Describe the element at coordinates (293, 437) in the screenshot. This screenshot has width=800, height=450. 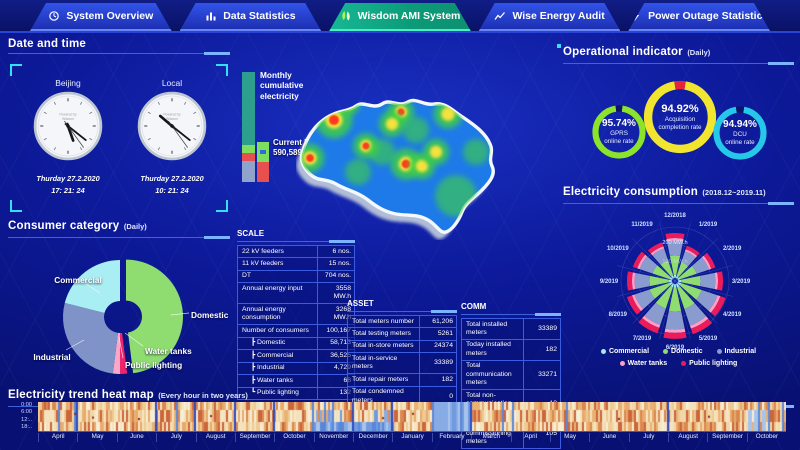
I see `month-label: October` at that location.